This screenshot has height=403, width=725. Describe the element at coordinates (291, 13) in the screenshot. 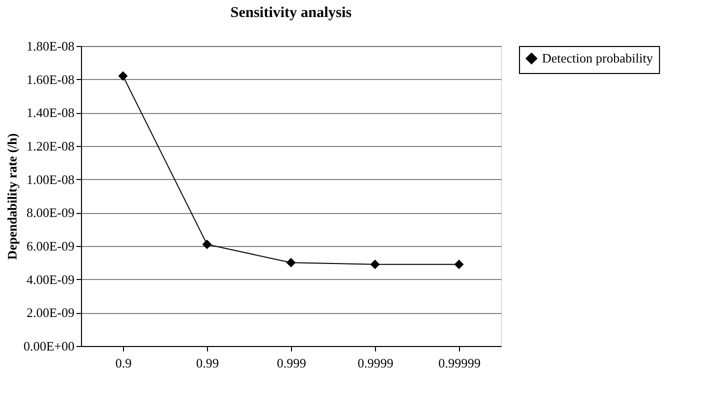

I see `chart-title: Sensitivity analysis` at that location.